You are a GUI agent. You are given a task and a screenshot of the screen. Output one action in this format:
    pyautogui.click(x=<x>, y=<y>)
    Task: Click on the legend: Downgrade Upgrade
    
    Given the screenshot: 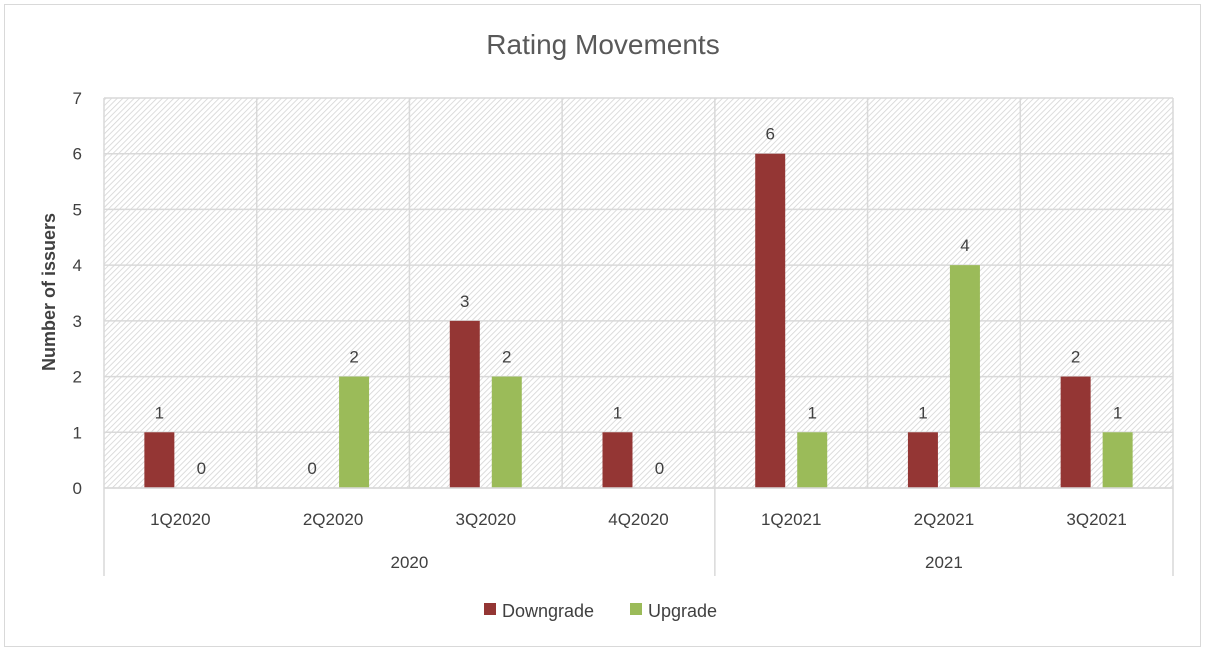 What is the action you would take?
    pyautogui.click(x=600, y=611)
    